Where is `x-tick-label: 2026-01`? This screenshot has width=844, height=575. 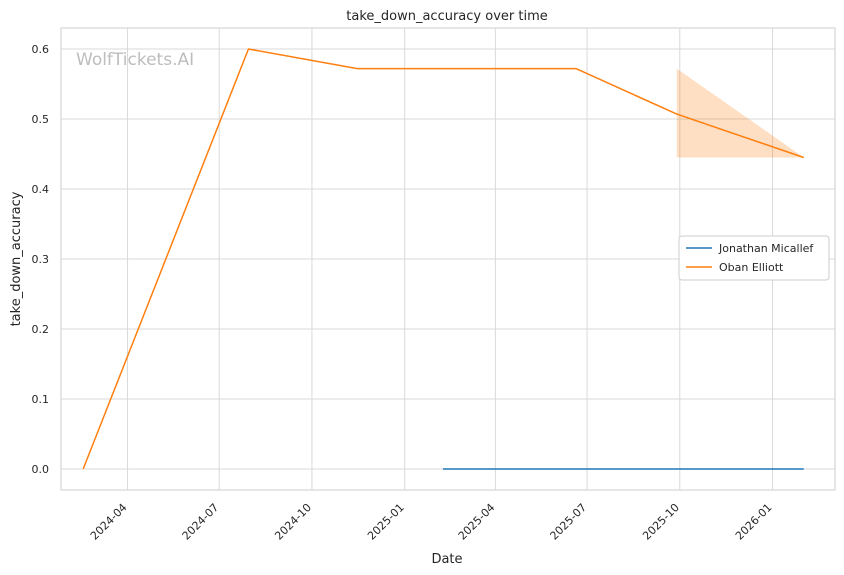 x-tick-label: 2026-01 is located at coordinates (754, 522).